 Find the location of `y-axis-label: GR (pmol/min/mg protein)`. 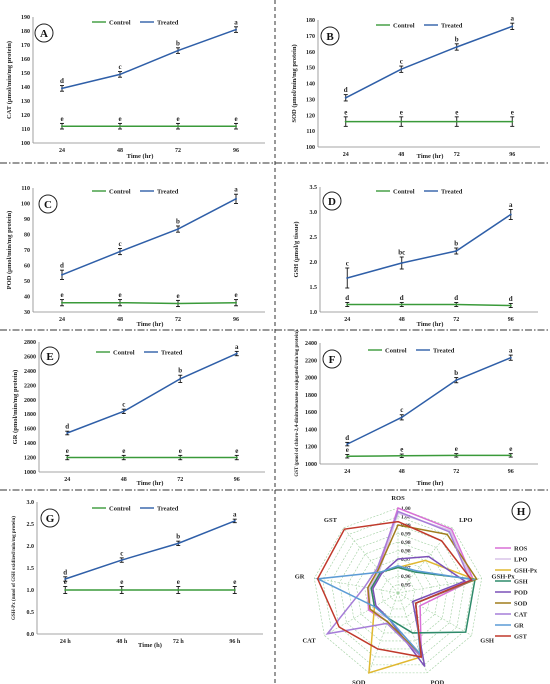

y-axis-label: GR (pmol/min/mg protein) is located at coordinates (15, 407).